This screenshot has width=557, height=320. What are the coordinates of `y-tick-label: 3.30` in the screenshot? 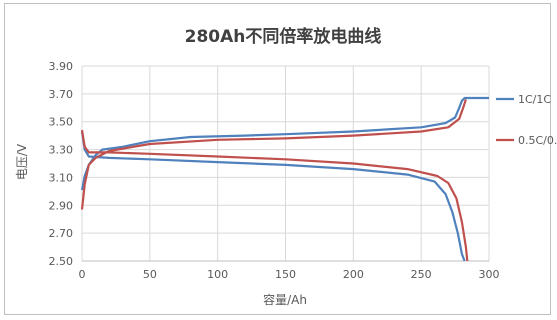 It's located at (61, 150).